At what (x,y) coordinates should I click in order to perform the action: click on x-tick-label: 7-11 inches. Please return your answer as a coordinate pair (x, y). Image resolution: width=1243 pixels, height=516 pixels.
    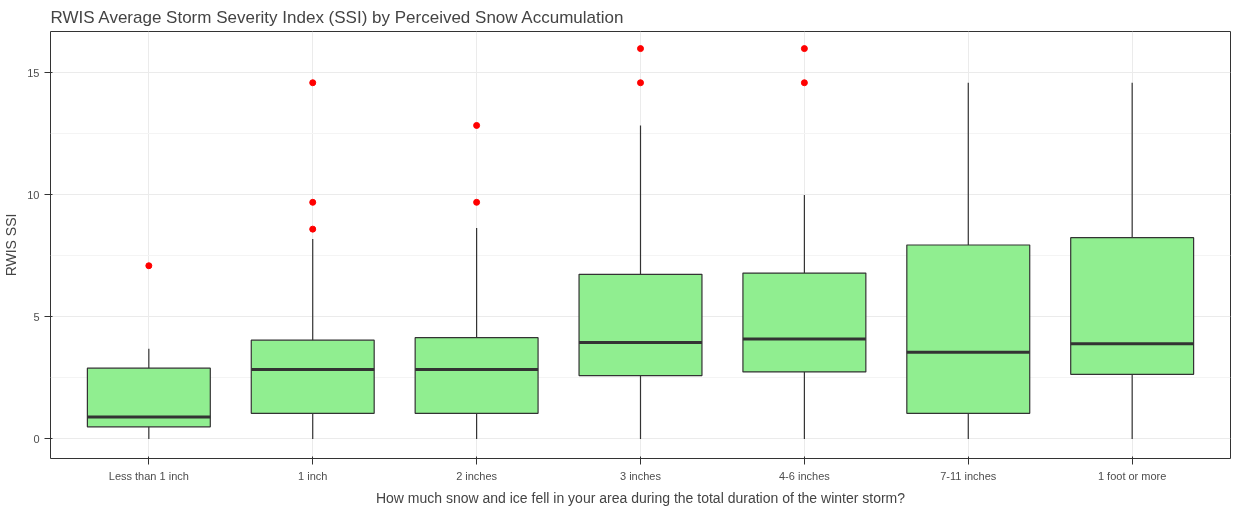
    Looking at the image, I should click on (968, 475).